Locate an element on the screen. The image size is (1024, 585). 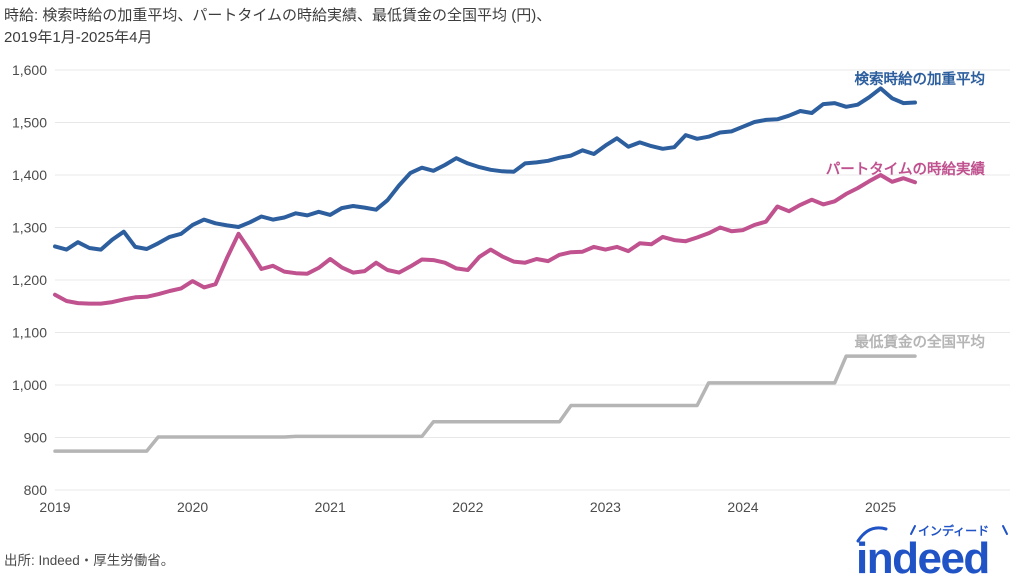
logo-katakana: インディード is located at coordinates (953, 530).